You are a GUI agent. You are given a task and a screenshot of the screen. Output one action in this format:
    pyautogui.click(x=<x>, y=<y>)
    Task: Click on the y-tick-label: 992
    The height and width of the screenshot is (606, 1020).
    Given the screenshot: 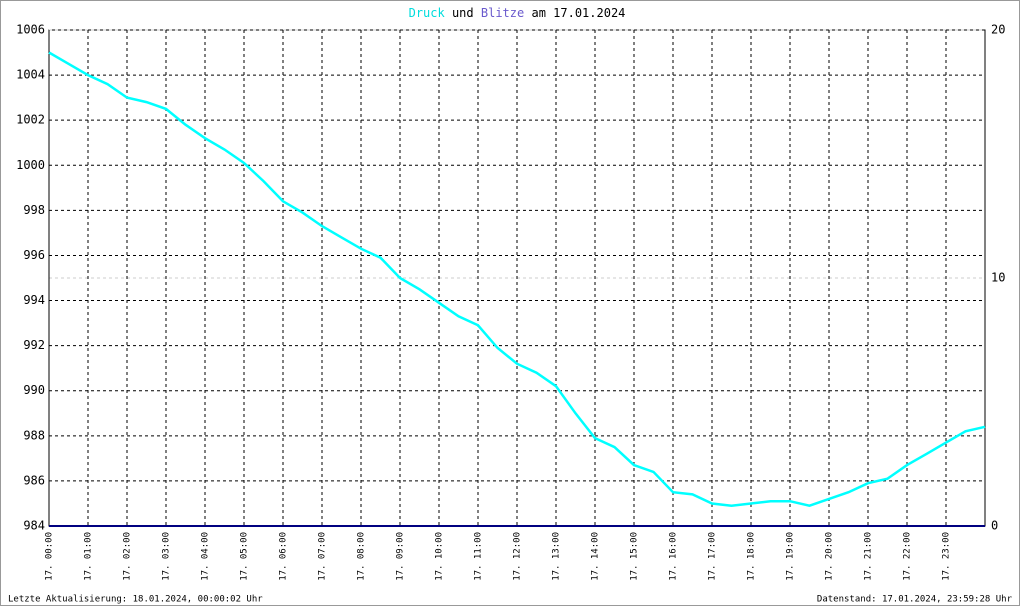 What is the action you would take?
    pyautogui.click(x=34, y=345)
    